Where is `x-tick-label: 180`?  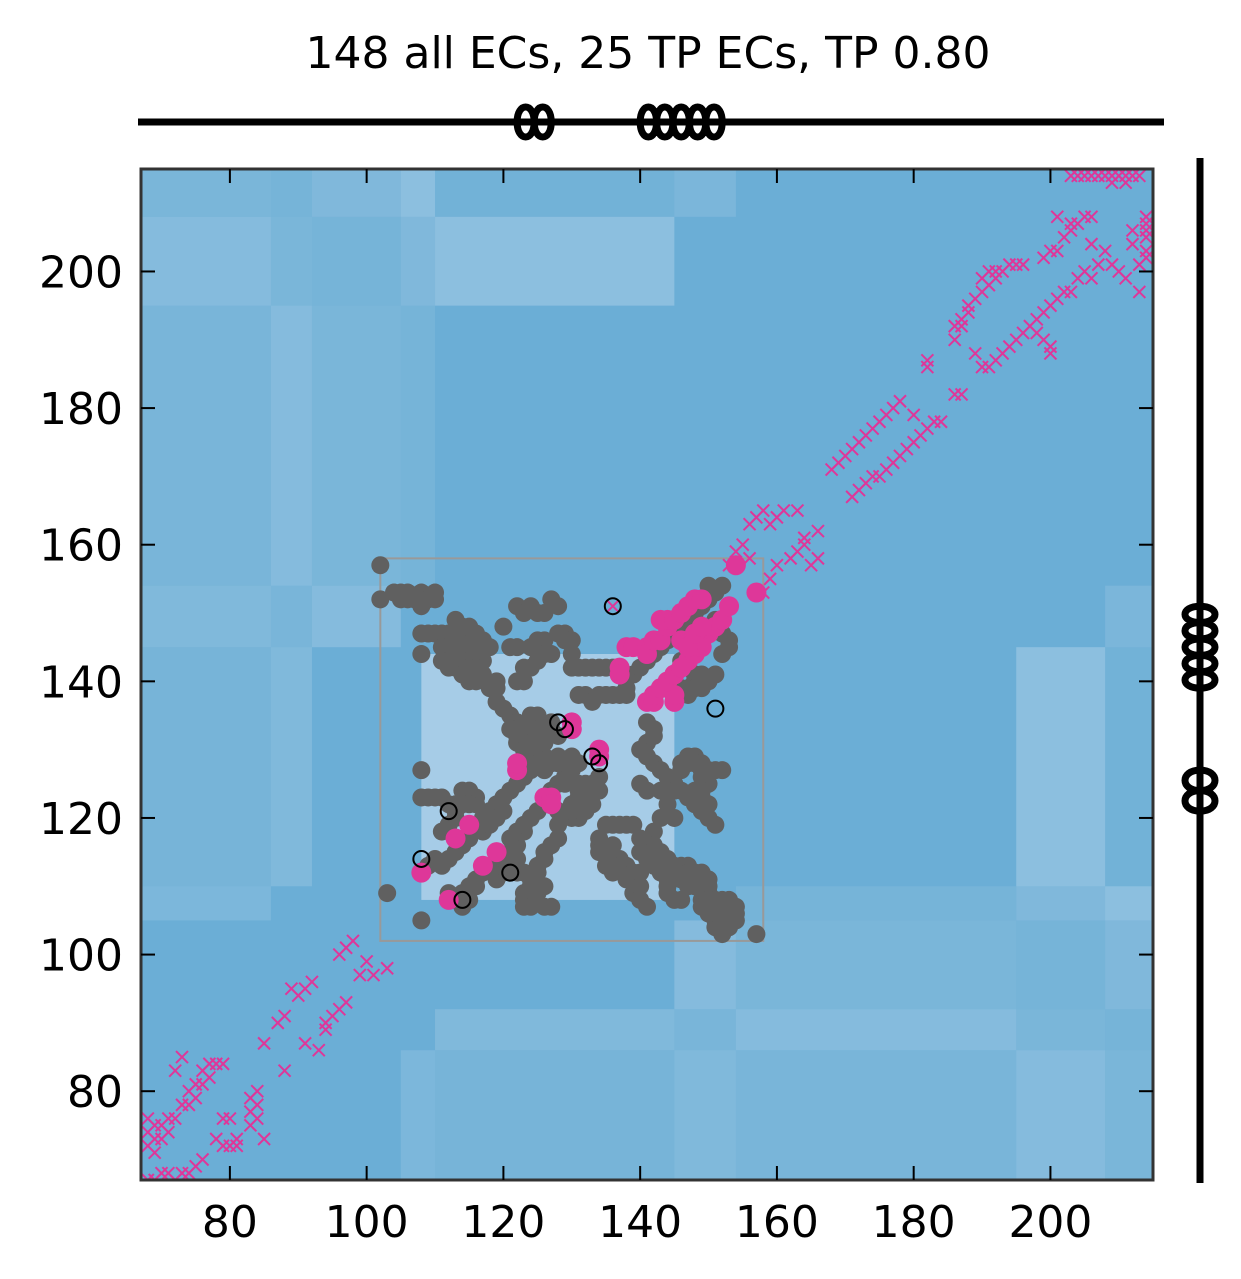 x-tick-label: 180 is located at coordinates (914, 1222).